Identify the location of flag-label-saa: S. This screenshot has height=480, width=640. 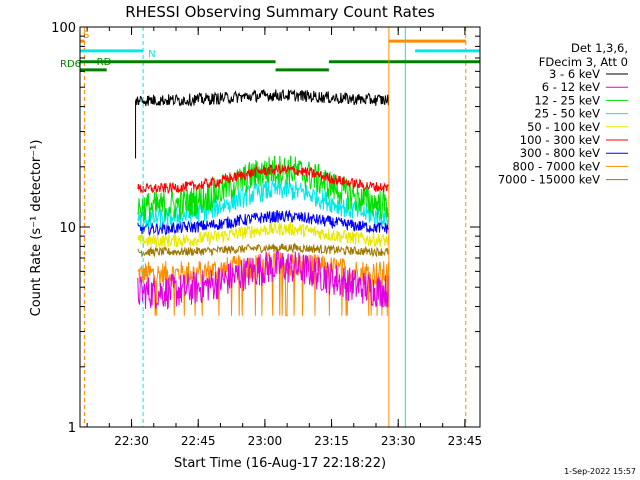
(86, 35).